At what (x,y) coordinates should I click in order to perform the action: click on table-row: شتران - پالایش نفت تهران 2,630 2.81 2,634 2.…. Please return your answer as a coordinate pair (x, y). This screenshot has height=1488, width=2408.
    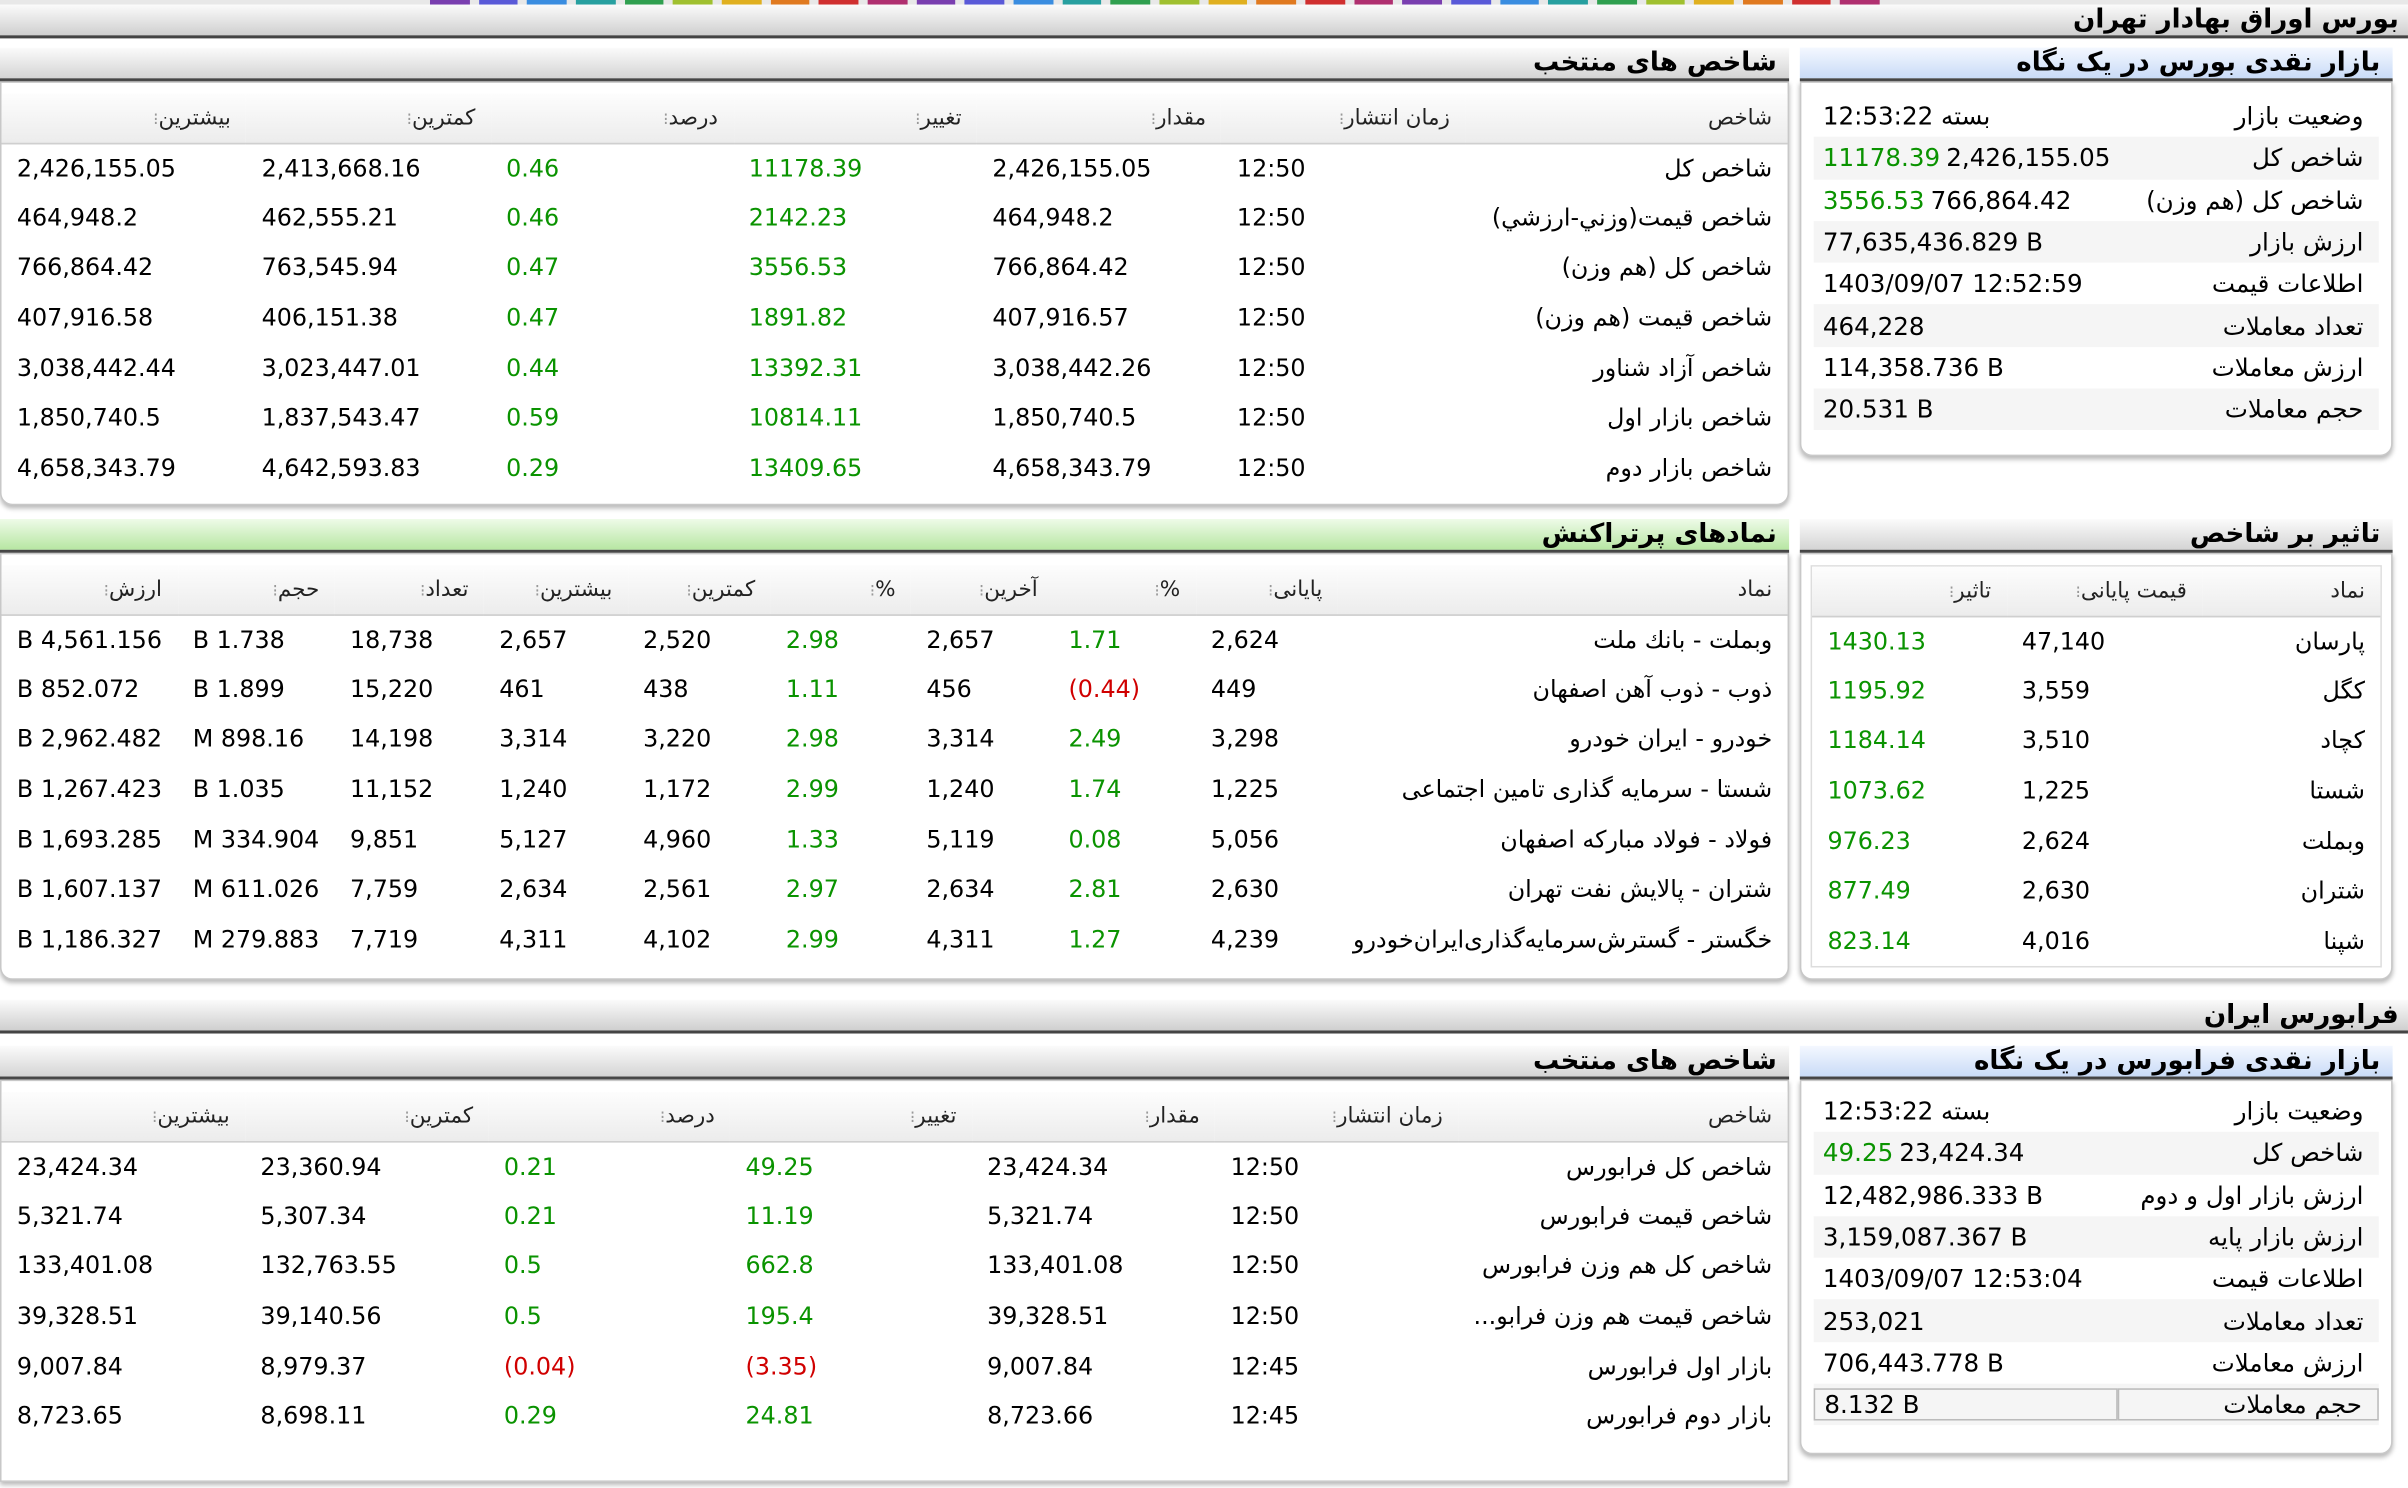
    Looking at the image, I should click on (895, 890).